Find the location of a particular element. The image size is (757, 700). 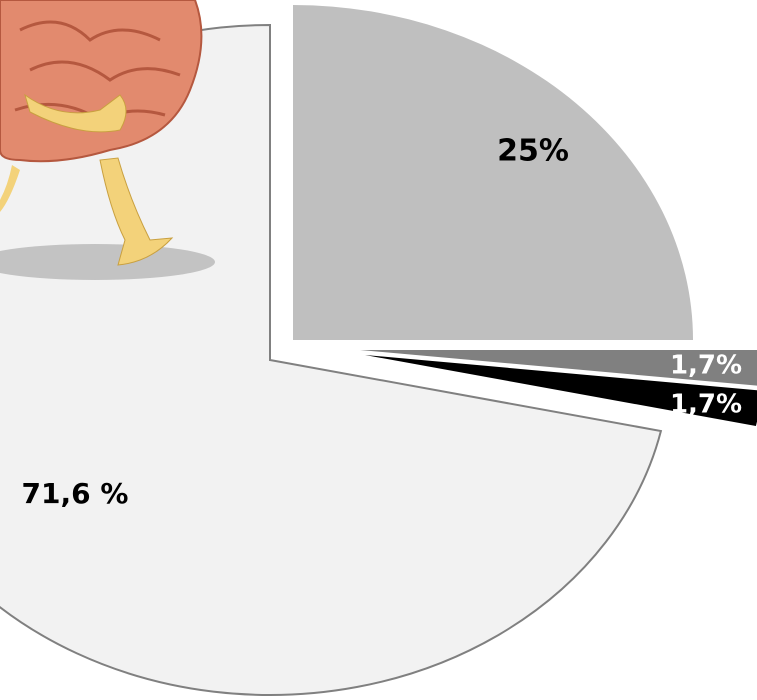

slice-label: 71,6 % is located at coordinates (75, 493).